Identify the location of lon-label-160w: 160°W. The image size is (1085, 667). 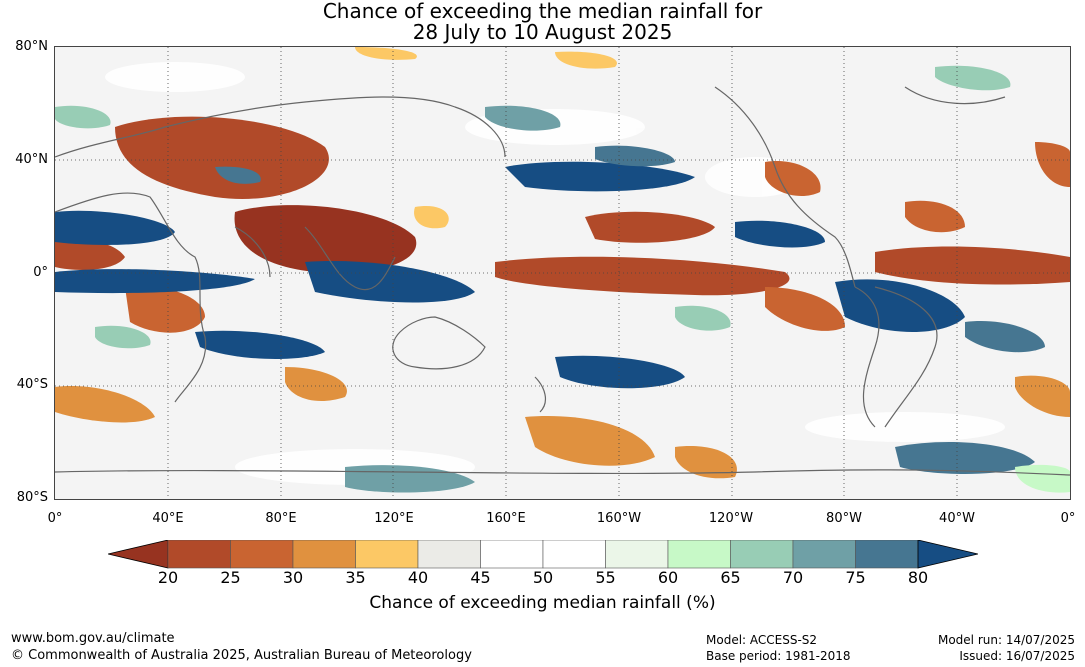
(619, 518).